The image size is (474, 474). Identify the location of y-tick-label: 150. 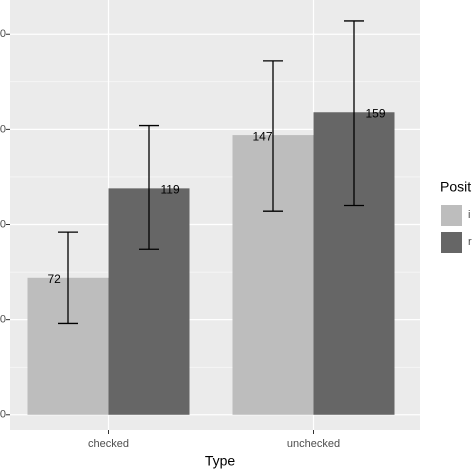
(3, 129).